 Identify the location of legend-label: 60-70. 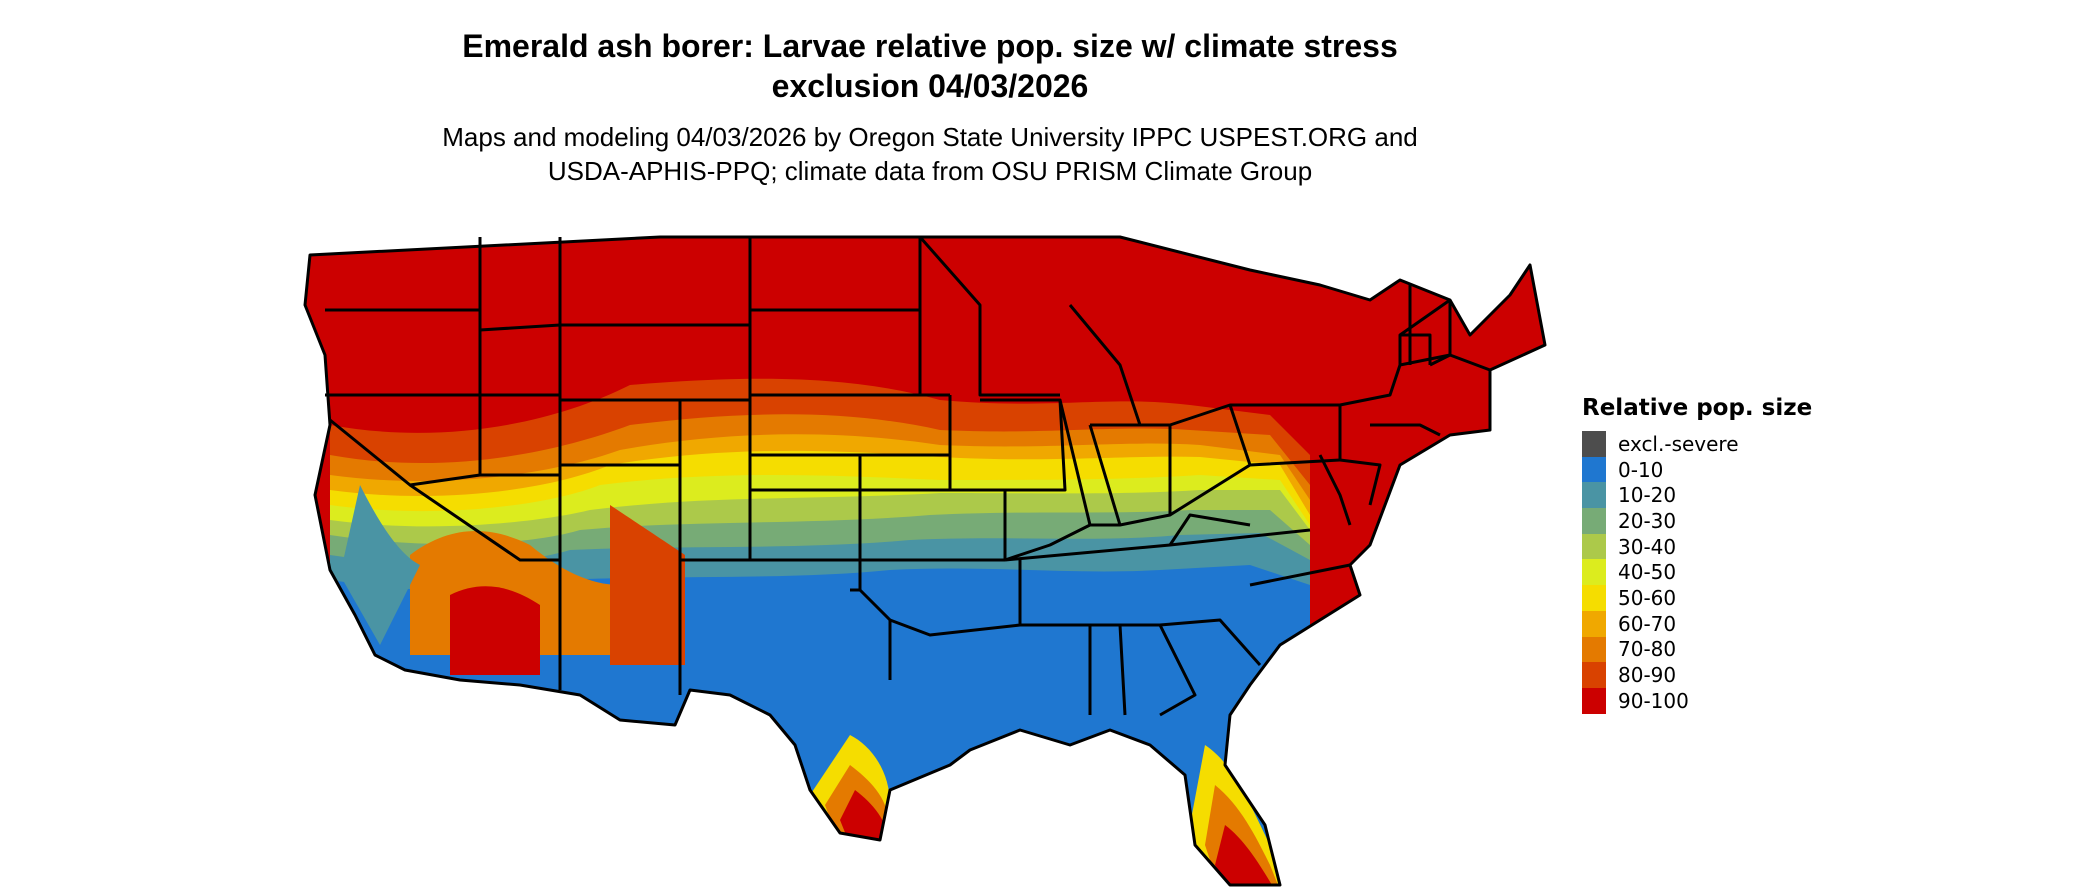
(1647, 623).